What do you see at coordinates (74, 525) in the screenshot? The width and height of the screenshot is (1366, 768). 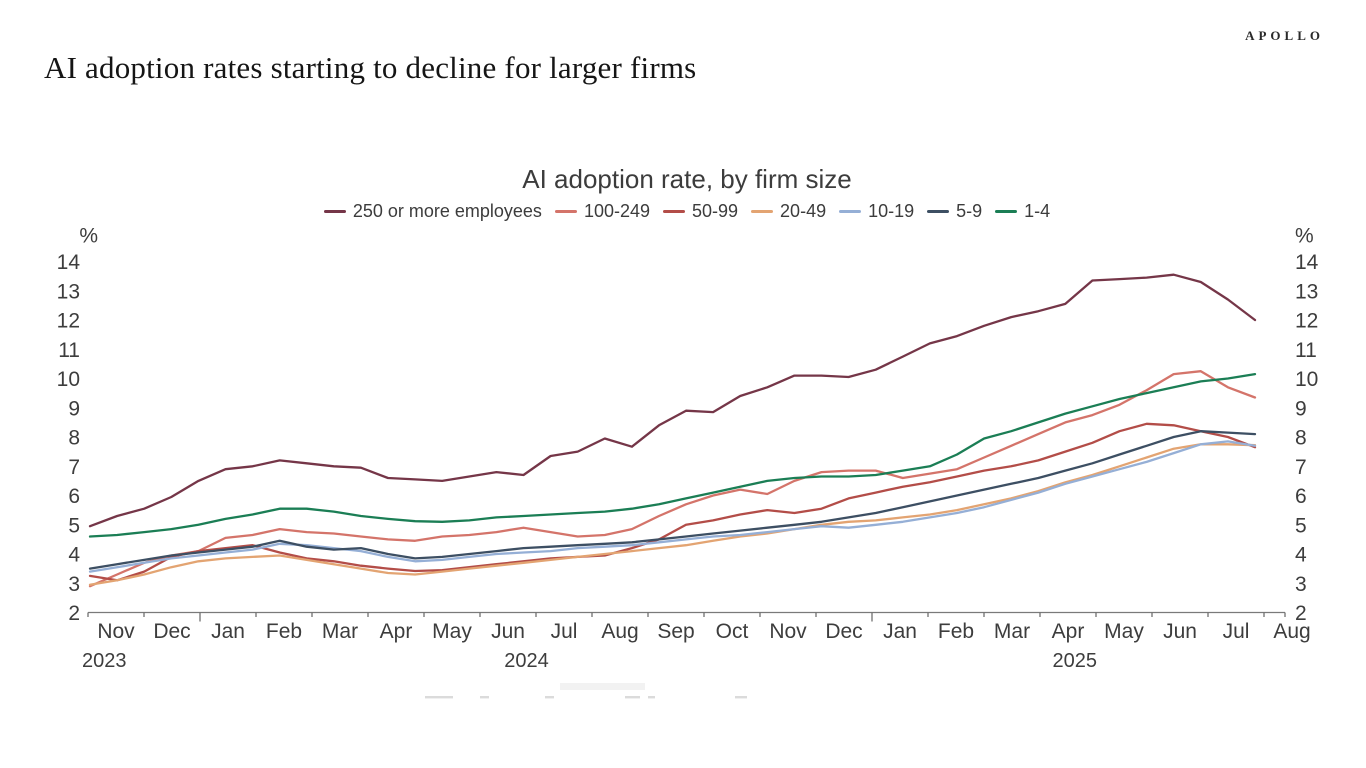 I see `y-tick-label-left: 5` at bounding box center [74, 525].